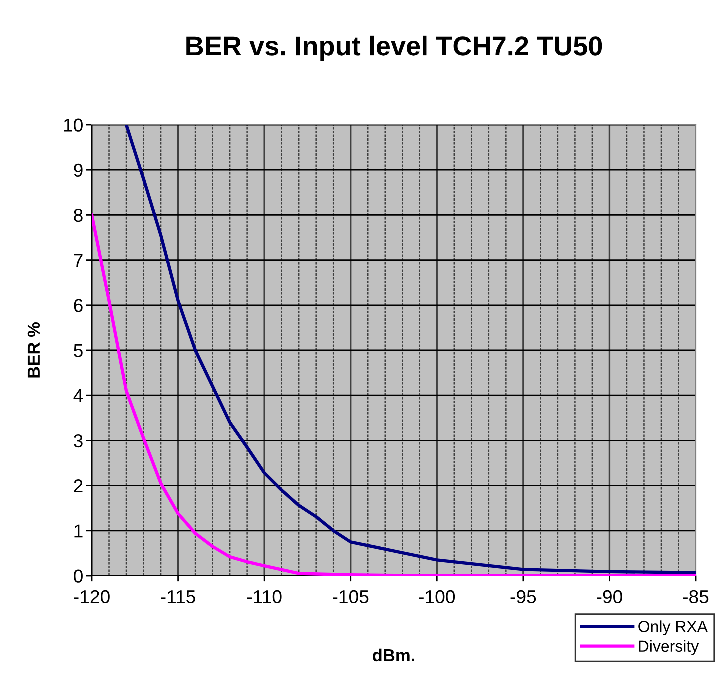 The image size is (726, 675). I want to click on x-tick-label: -110, so click(264, 597).